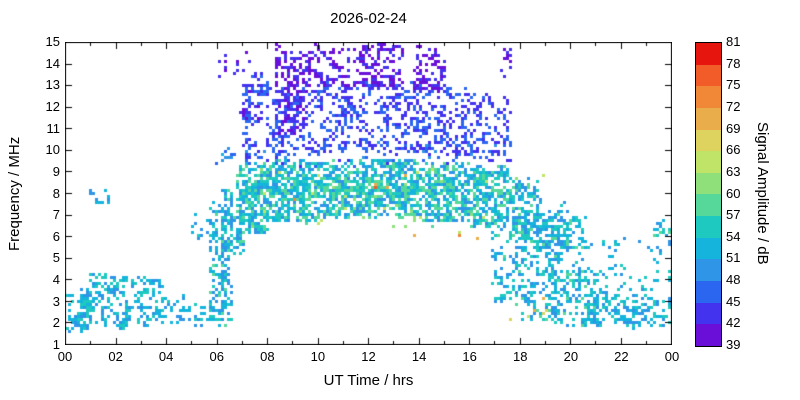 This screenshot has height=400, width=800. Describe the element at coordinates (733, 171) in the screenshot. I see `colorbar-tick-label: 63` at that location.